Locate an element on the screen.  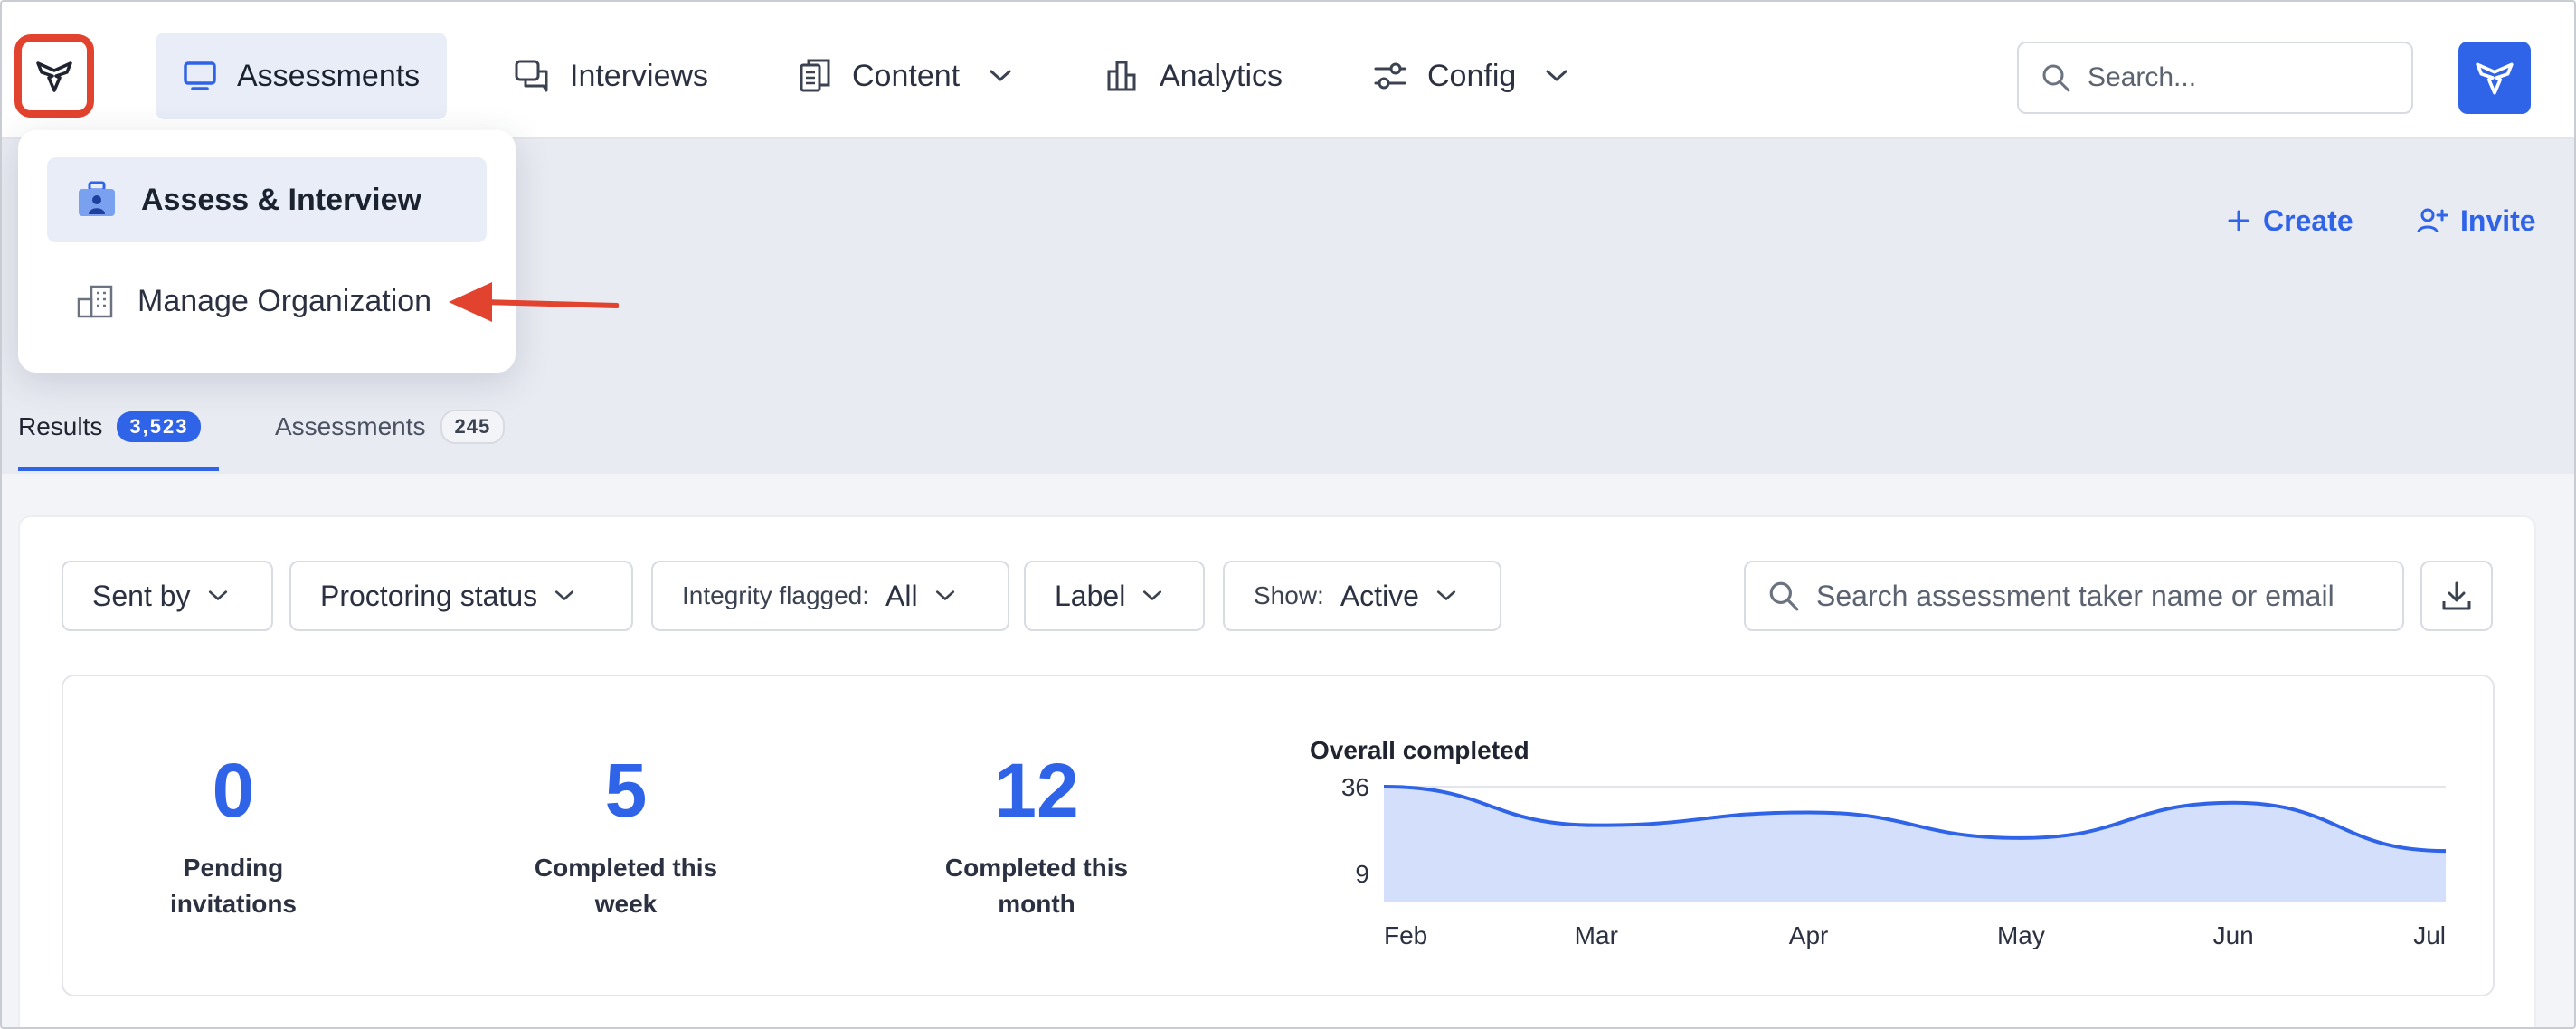
nav-assessments-label: Assessments is located at coordinates (329, 75).